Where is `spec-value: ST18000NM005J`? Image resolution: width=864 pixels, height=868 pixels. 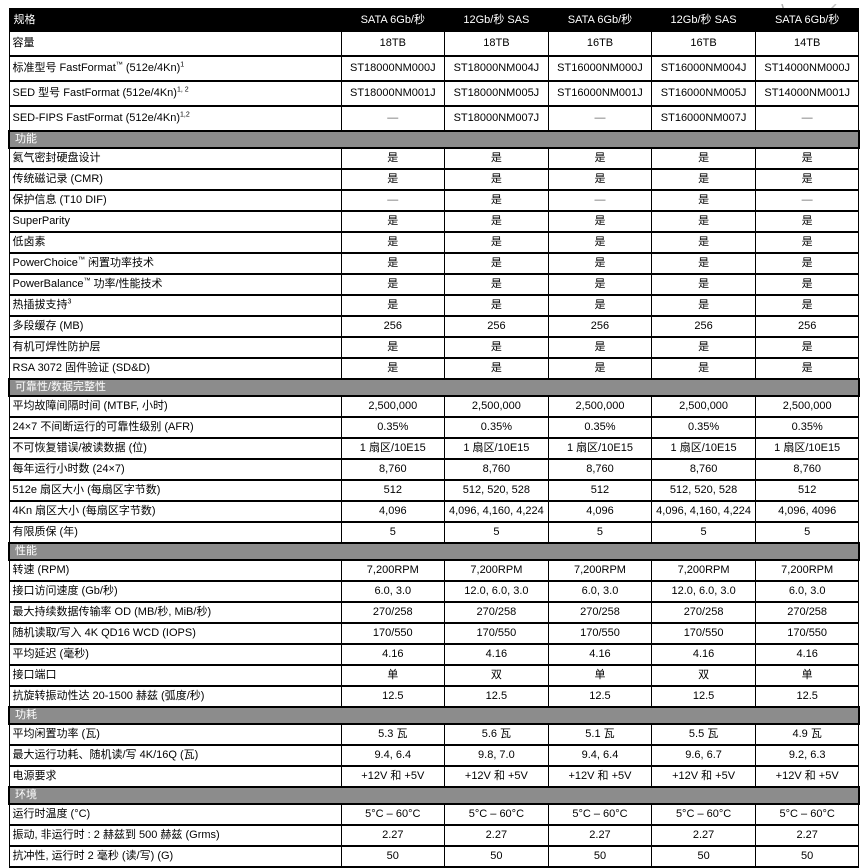
spec-value: ST18000NM005J is located at coordinates (496, 93).